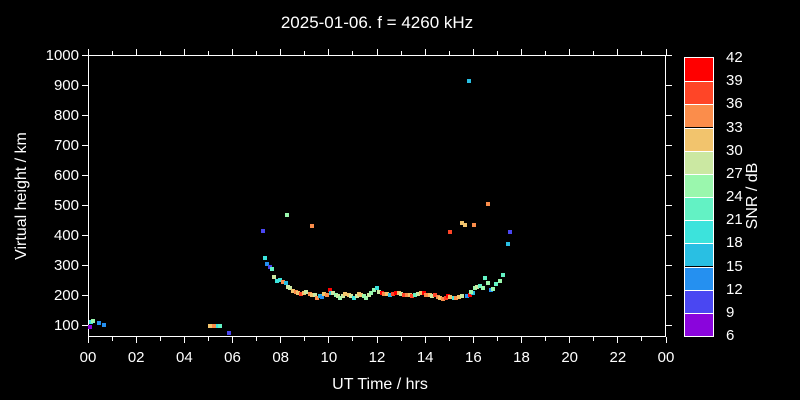 The height and width of the screenshot is (400, 800). Describe the element at coordinates (377, 357) in the screenshot. I see `x-tick-label: 12` at that location.